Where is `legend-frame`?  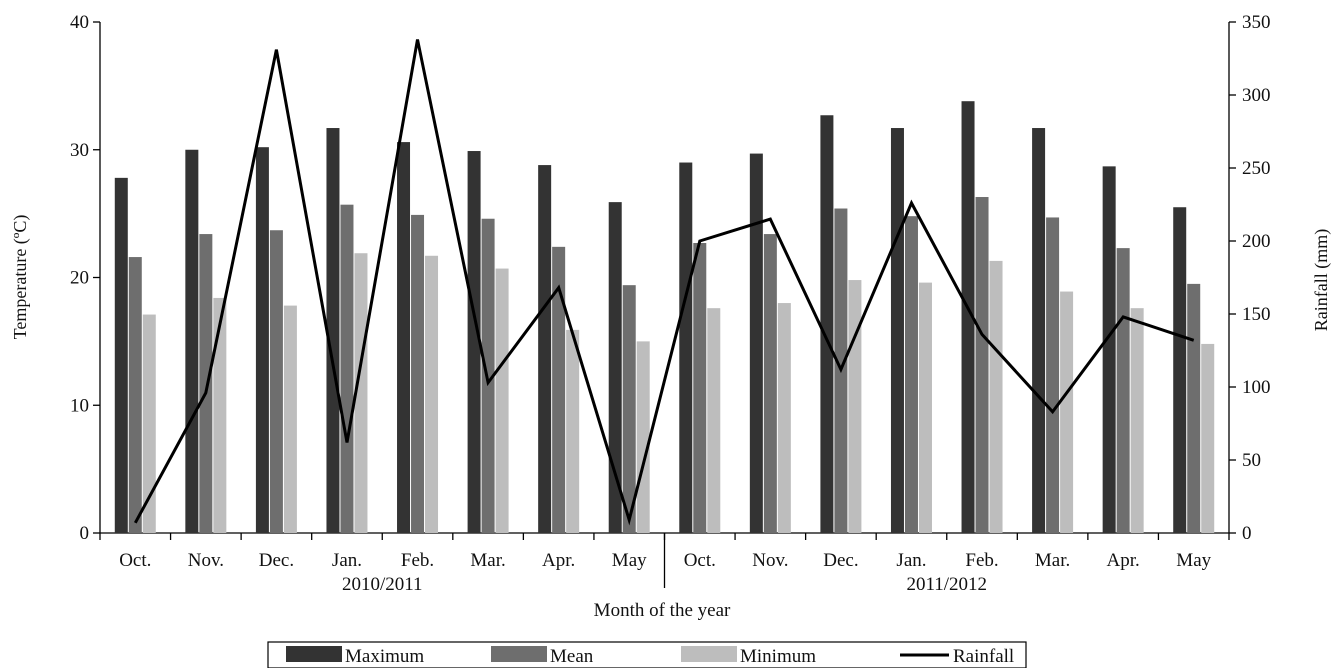 legend-frame is located at coordinates (647, 654).